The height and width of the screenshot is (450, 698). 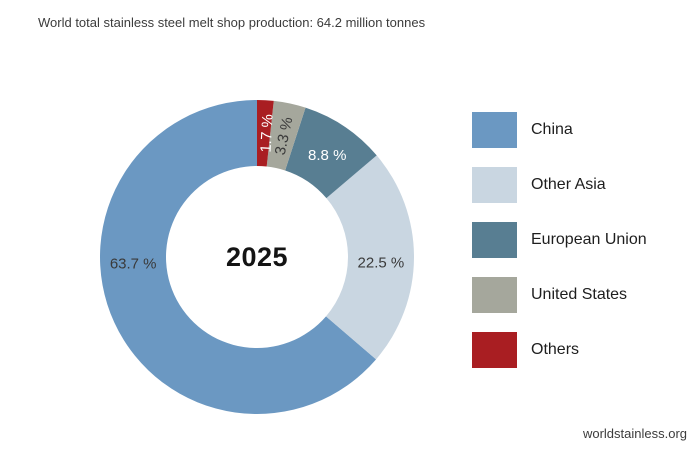 I want to click on slice-label-others: 1.7 %, so click(x=267, y=133).